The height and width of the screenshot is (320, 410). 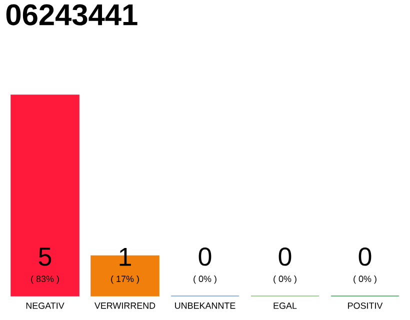 I want to click on x-tick-label: NEGATIV, so click(x=45, y=305).